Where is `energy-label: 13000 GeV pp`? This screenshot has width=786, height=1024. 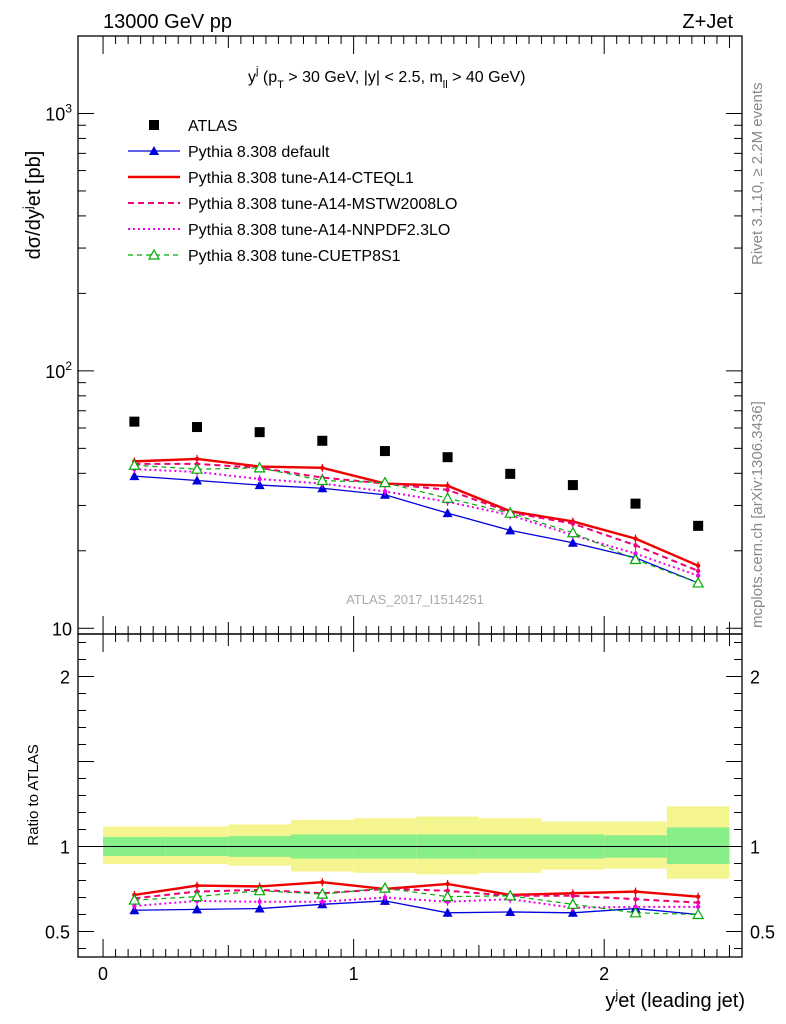
energy-label: 13000 GeV pp is located at coordinates (167, 22).